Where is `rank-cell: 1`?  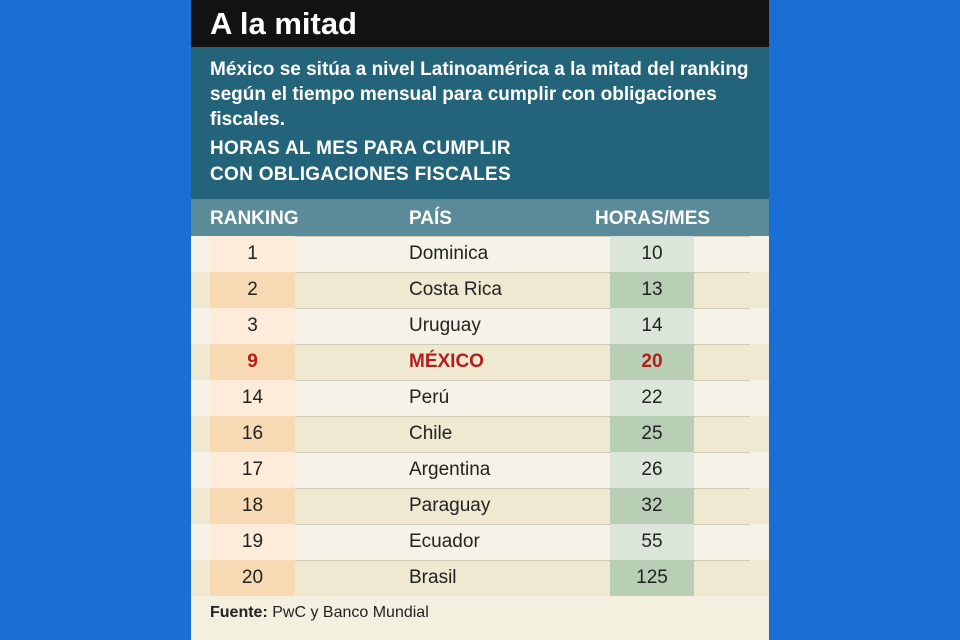
rank-cell: 1 is located at coordinates (252, 254).